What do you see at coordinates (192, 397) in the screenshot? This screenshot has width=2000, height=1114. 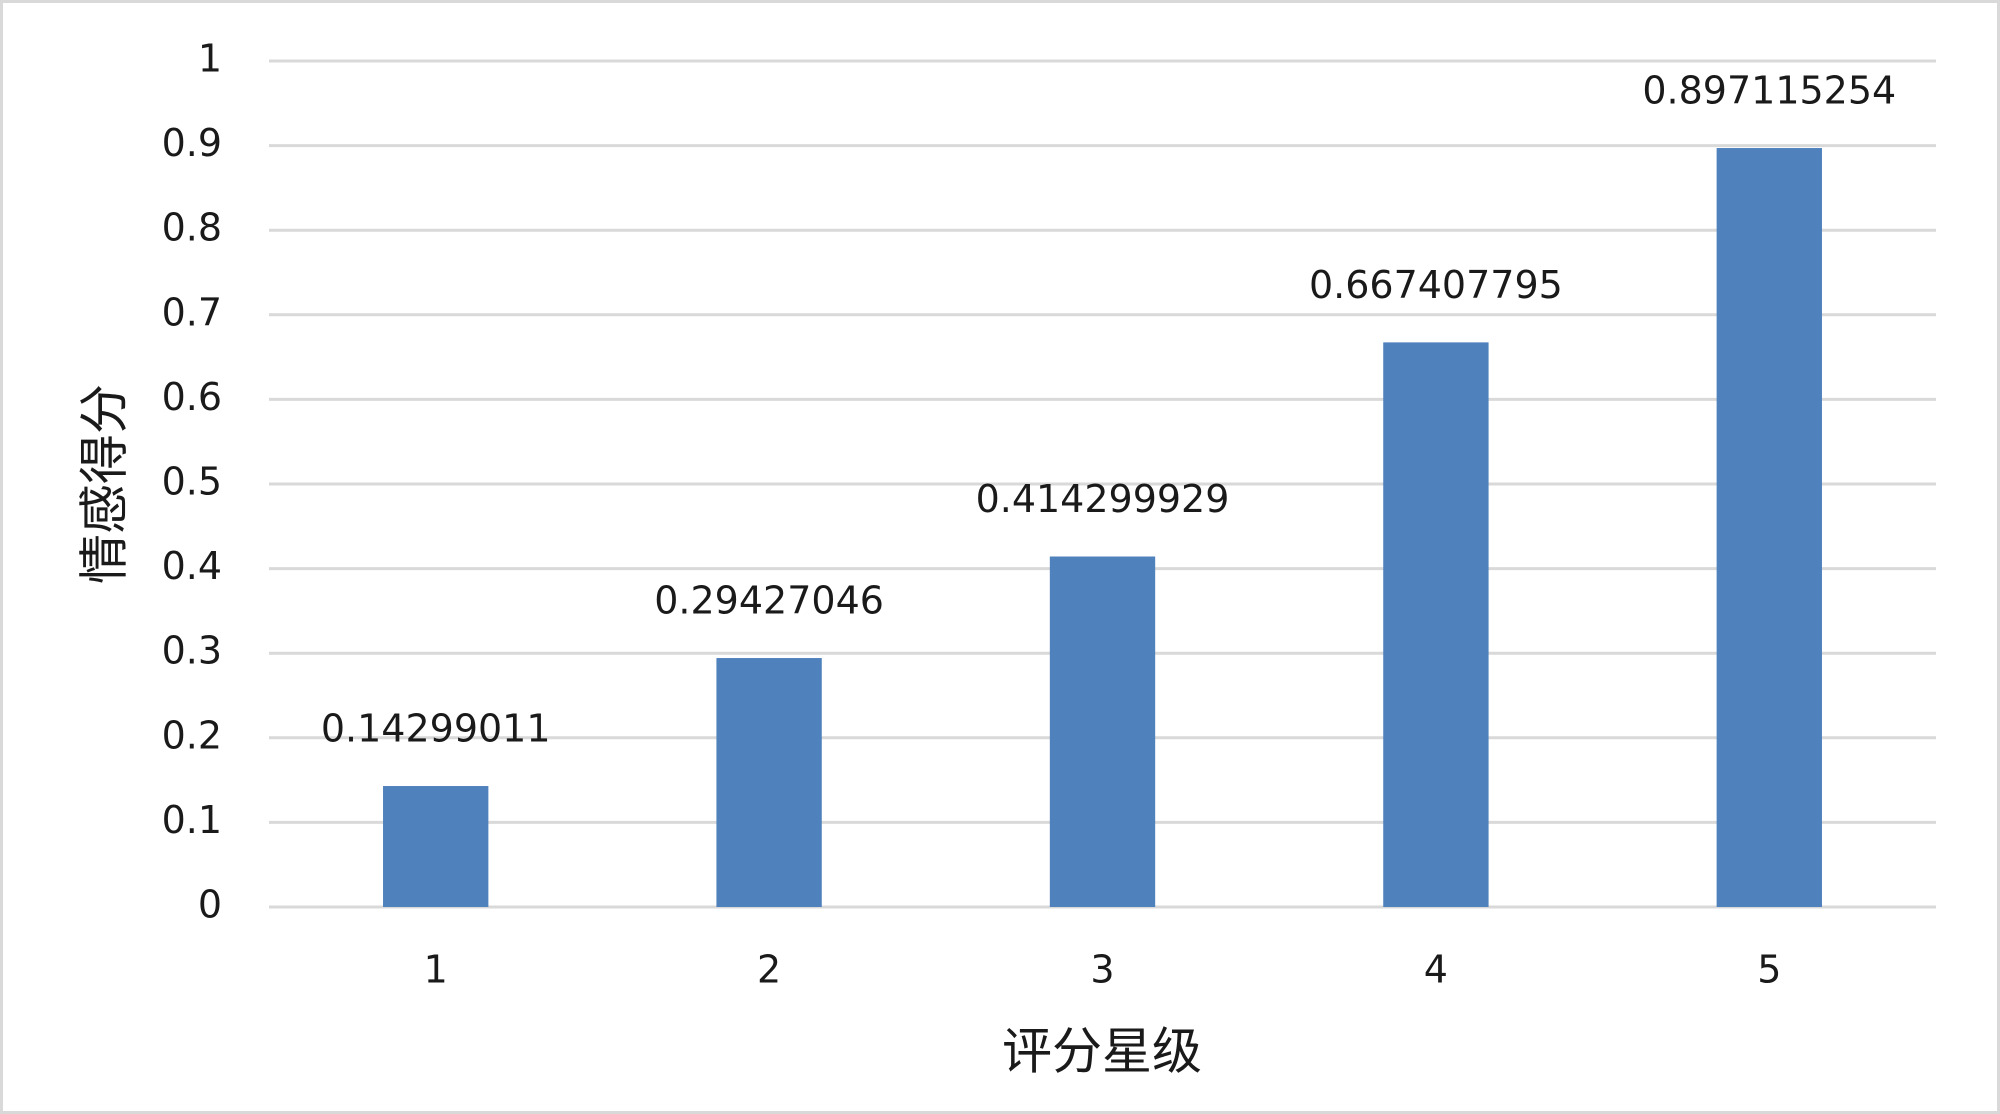 I see `y-tick-label: 0.6` at bounding box center [192, 397].